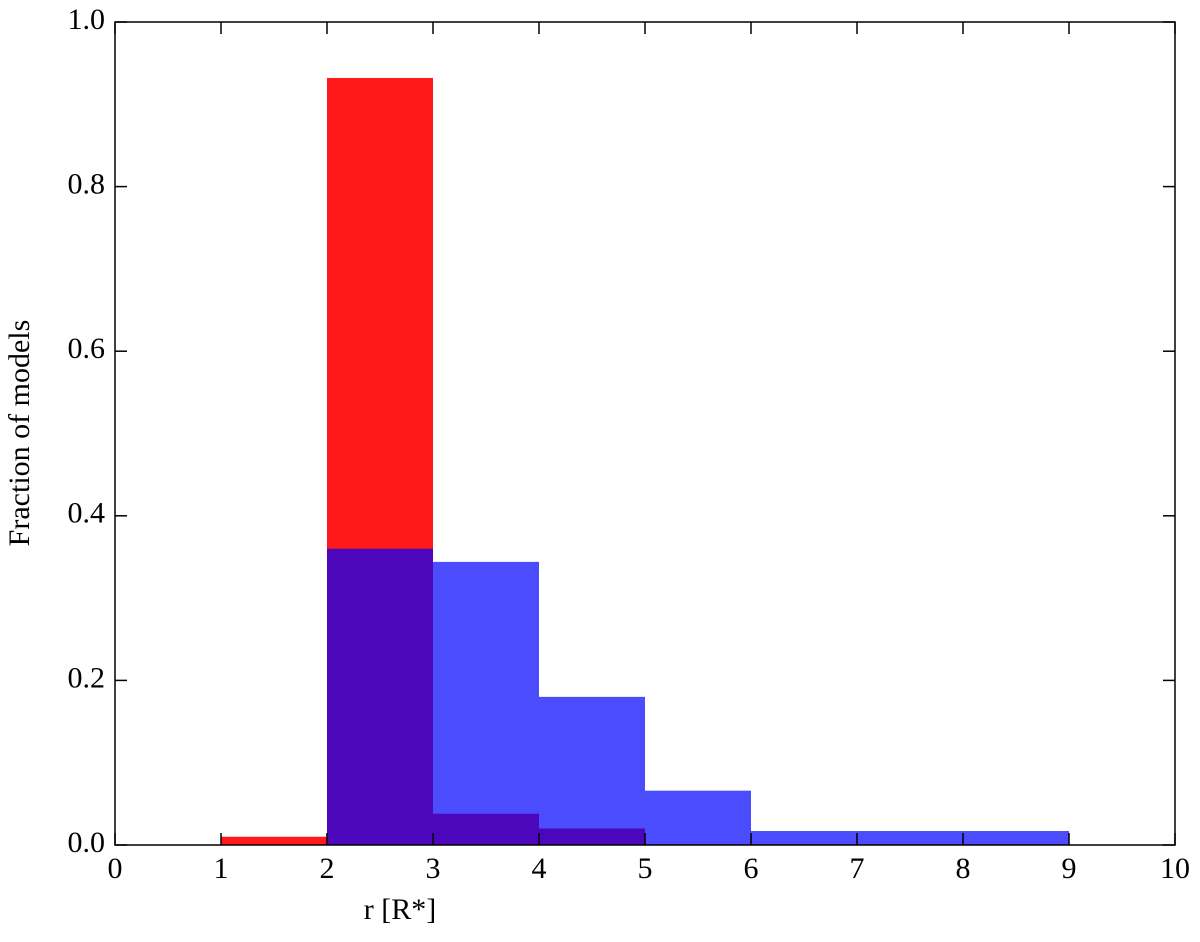 The image size is (1200, 942). What do you see at coordinates (87, 19) in the screenshot?
I see `y-tick-label: 1.0` at bounding box center [87, 19].